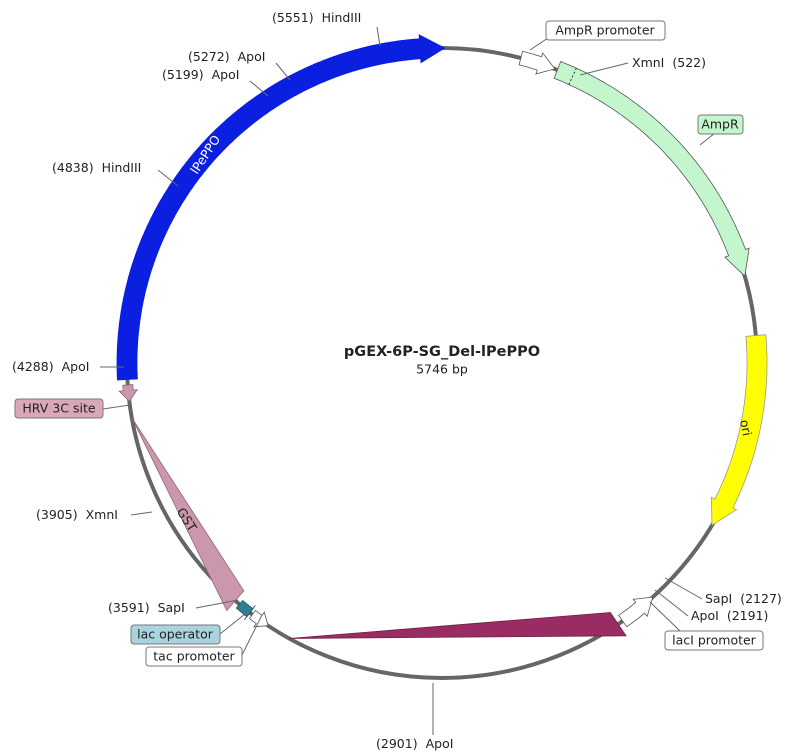  Describe the element at coordinates (73, 167) in the screenshot. I see `site-position: (4838)` at that location.